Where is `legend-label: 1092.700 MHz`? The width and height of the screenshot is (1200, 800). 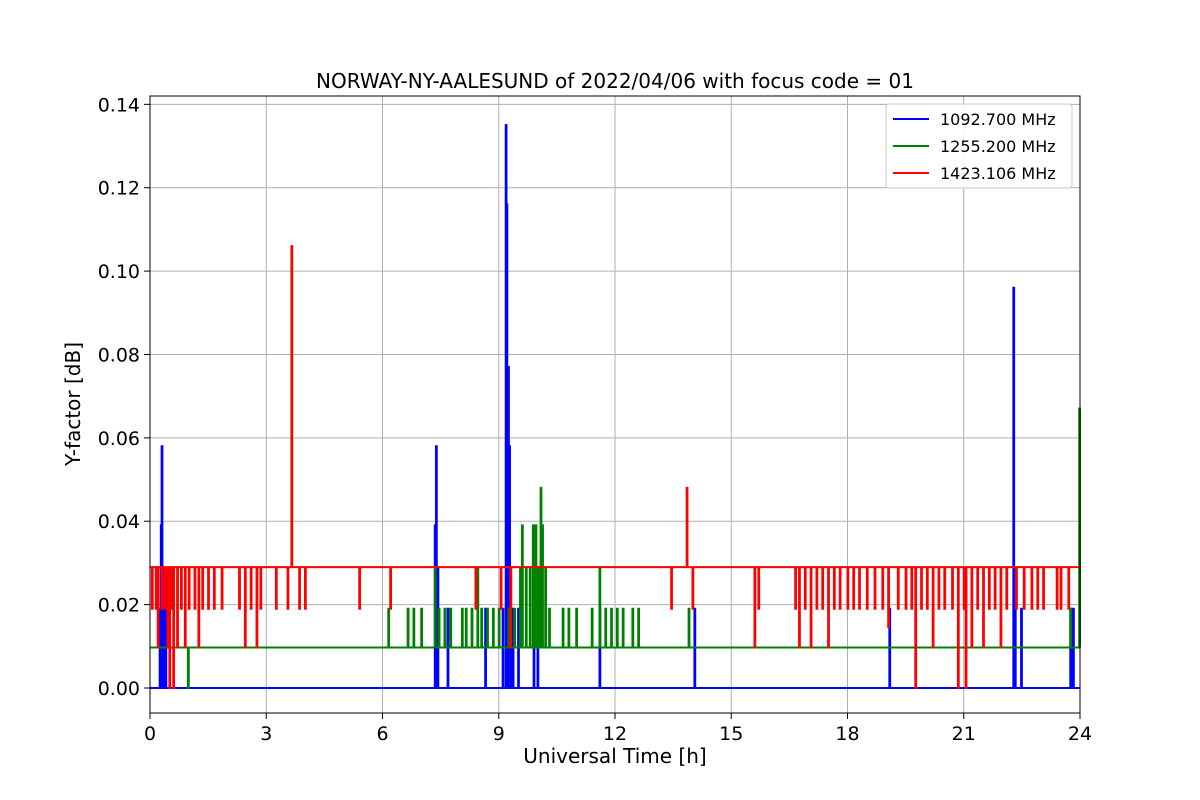
legend-label: 1092.700 MHz is located at coordinates (998, 119).